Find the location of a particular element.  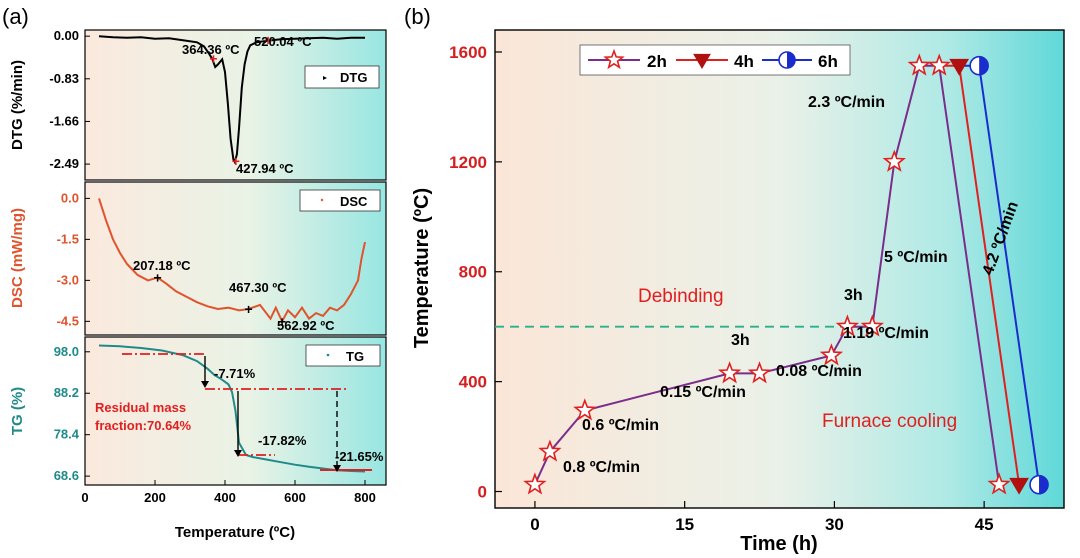

dtg-legend: DTG is located at coordinates (342, 77).